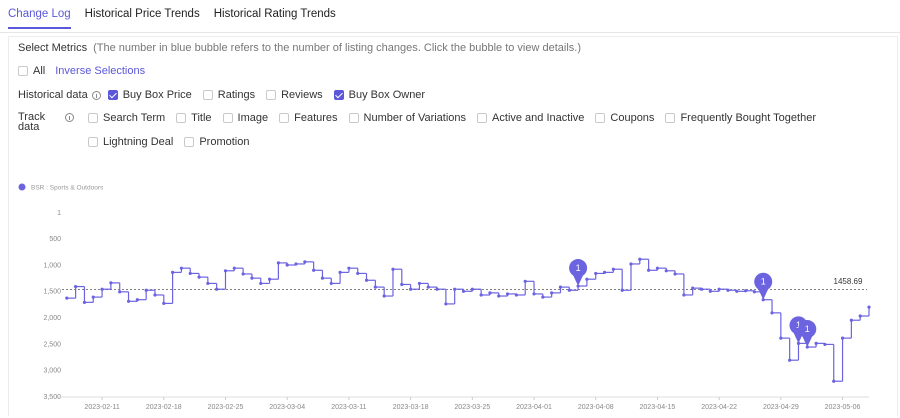 This screenshot has width=900, height=418. I want to click on option: Ratings, so click(229, 95).